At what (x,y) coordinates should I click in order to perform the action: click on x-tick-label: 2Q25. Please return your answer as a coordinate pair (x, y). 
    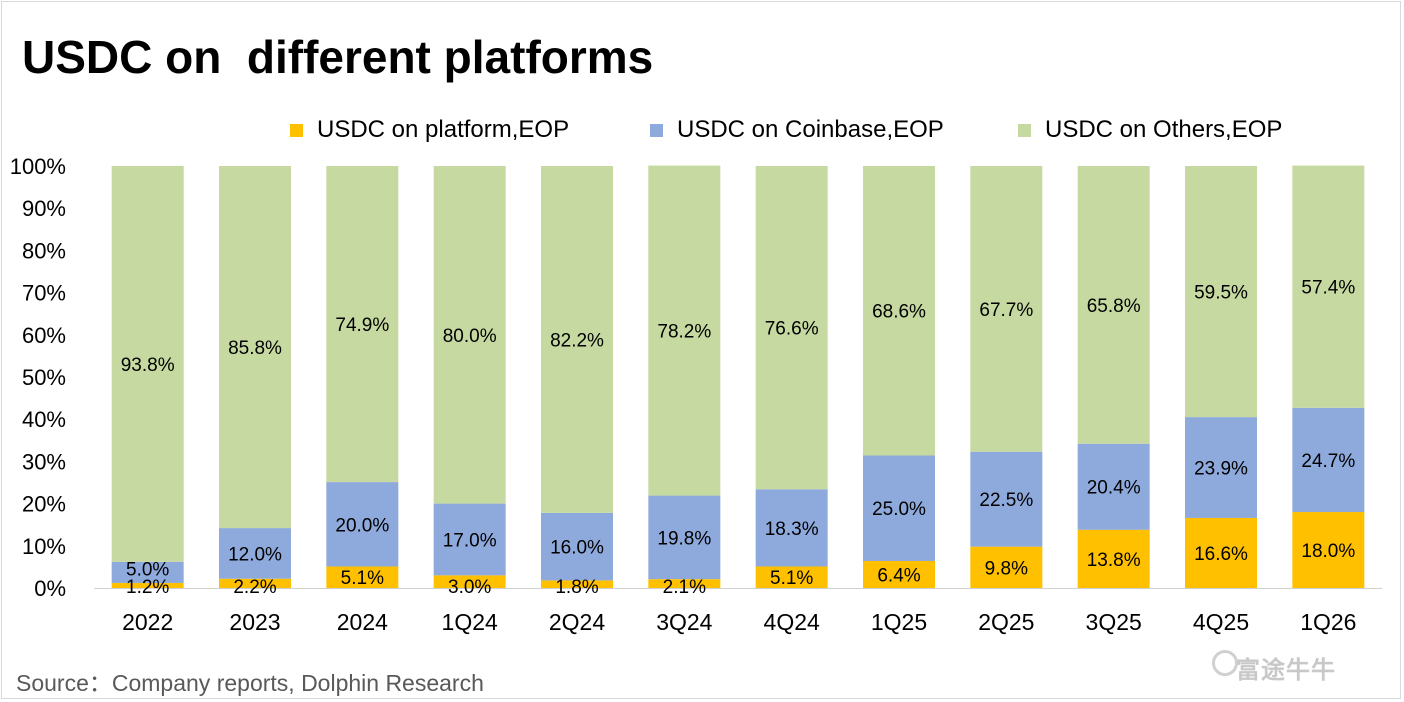
    Looking at the image, I should click on (1006, 622).